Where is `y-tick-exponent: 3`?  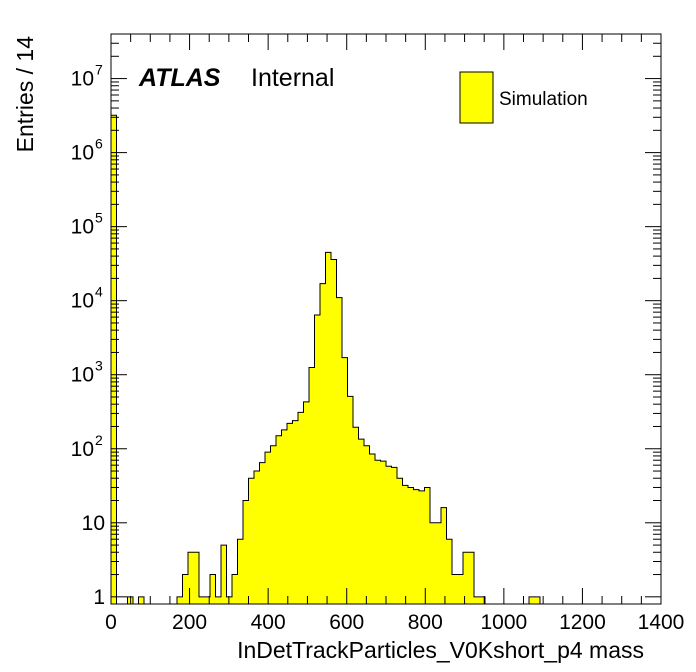 y-tick-exponent: 3 is located at coordinates (99, 366).